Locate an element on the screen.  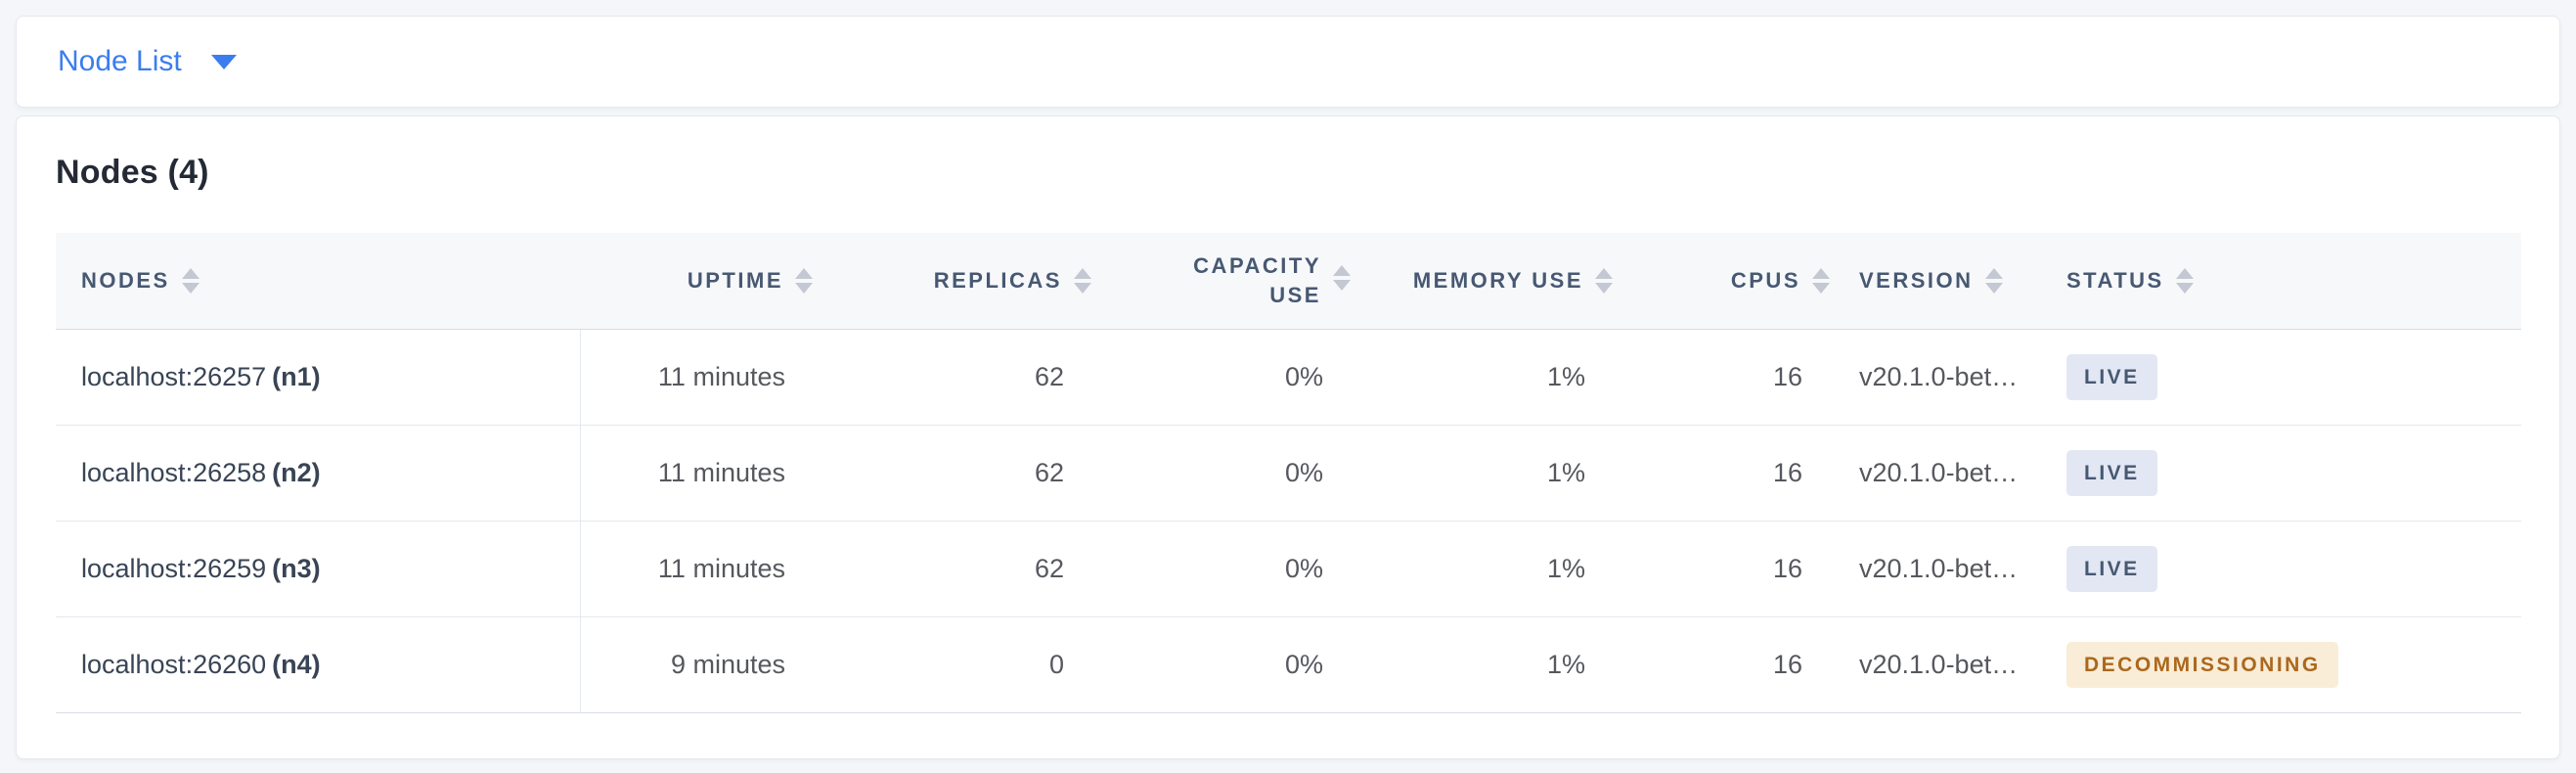
view-selector-bar: Node List is located at coordinates (1288, 62).